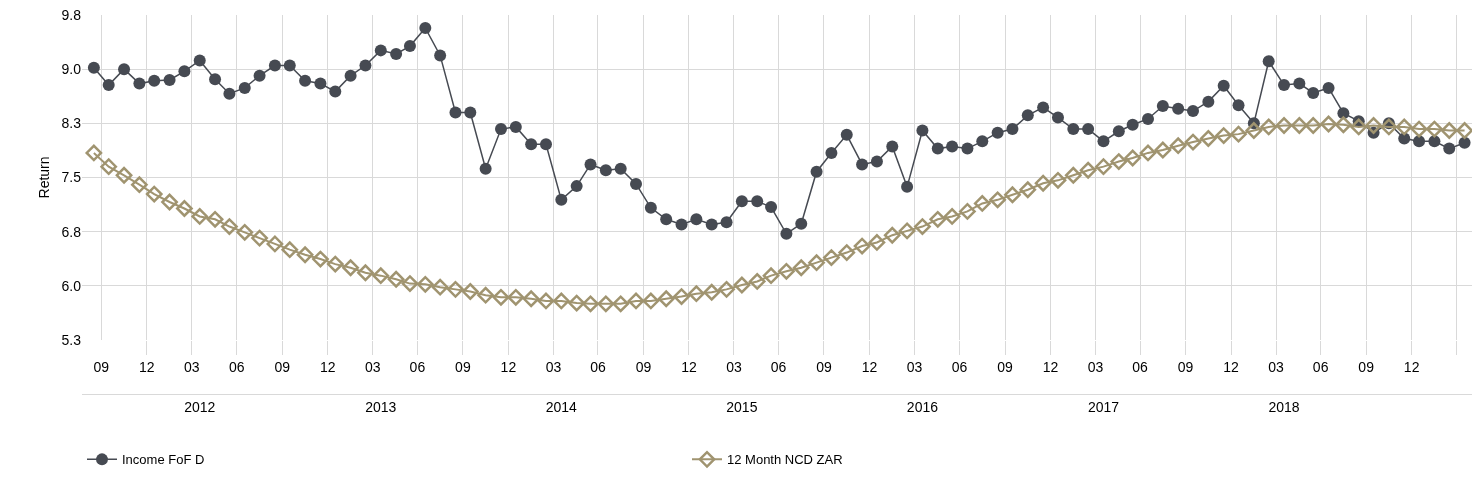 The image size is (1478, 480). I want to click on x2-tick-label: 2016, so click(922, 407).